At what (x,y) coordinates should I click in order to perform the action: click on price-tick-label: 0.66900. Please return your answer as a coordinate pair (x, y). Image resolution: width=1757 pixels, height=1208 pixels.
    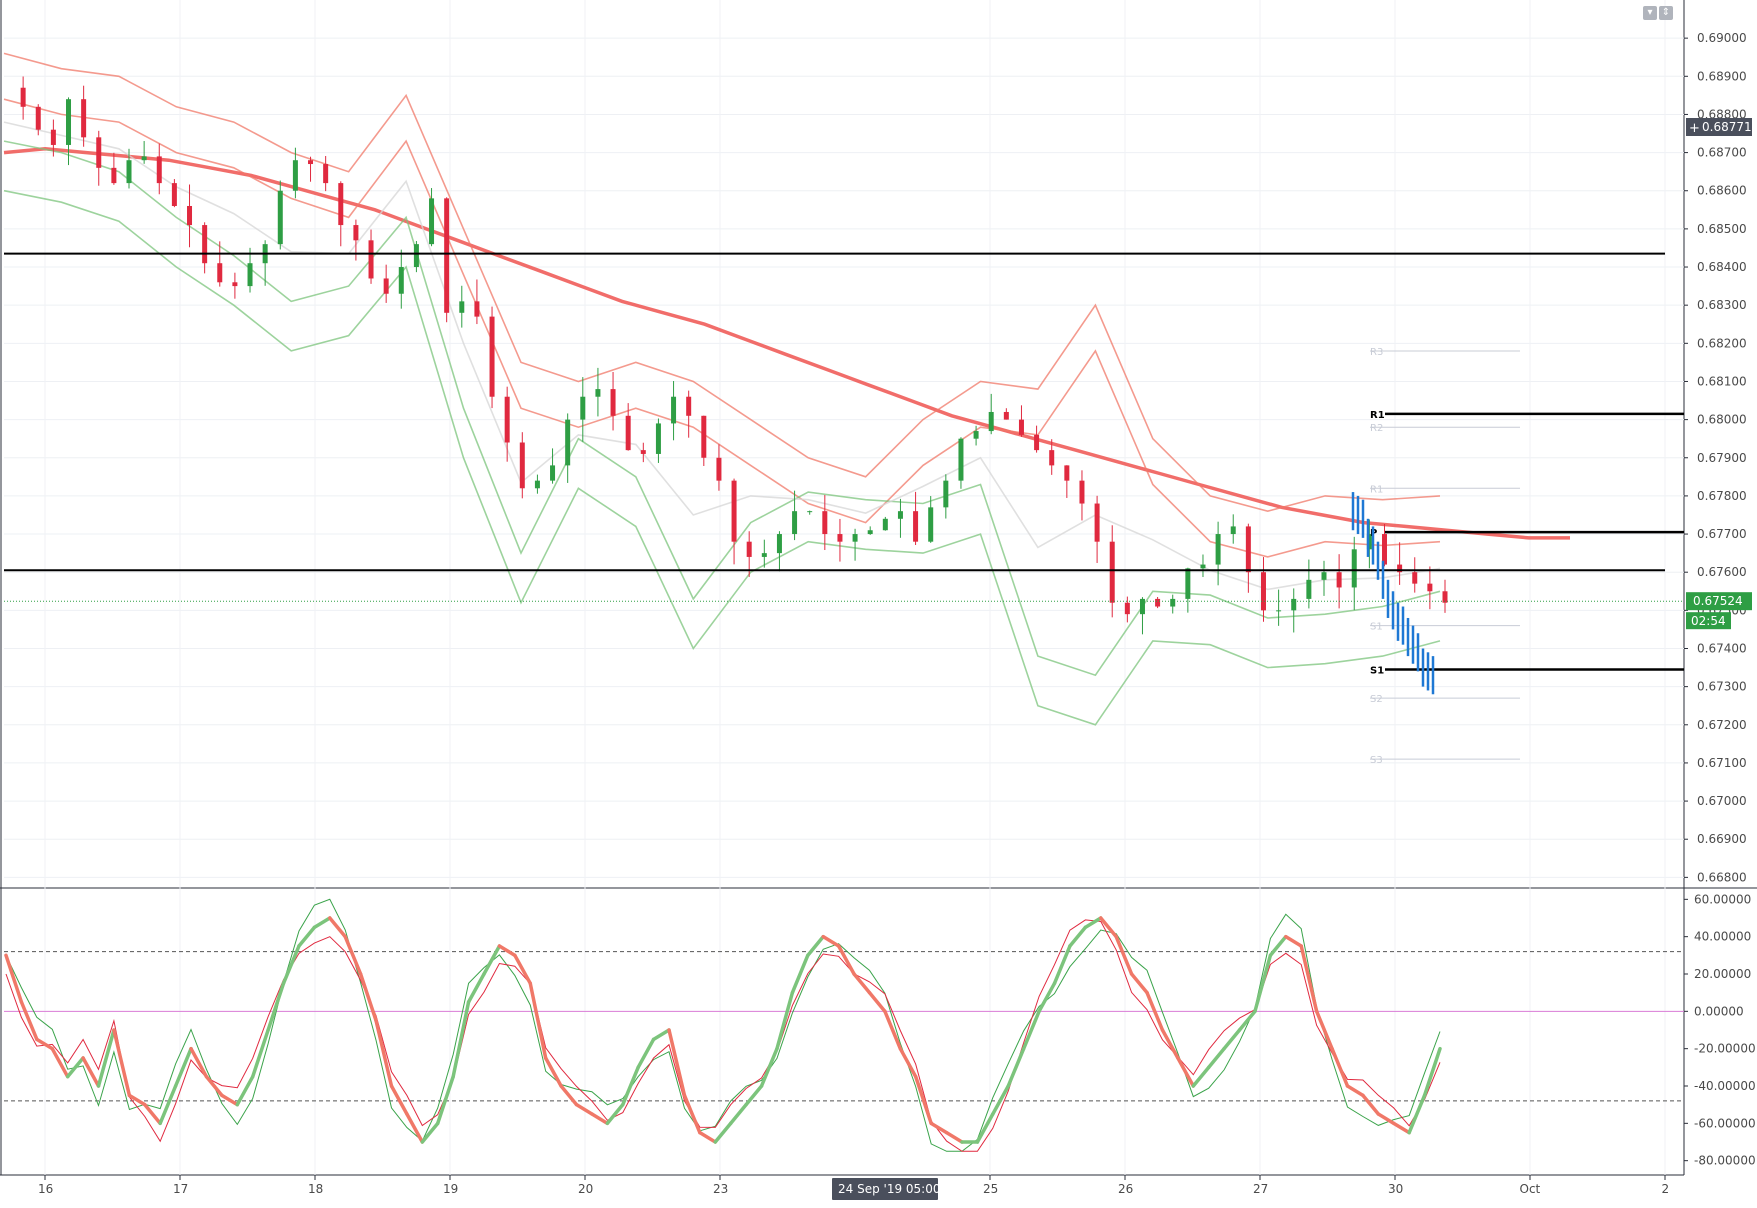
    Looking at the image, I should click on (1722, 839).